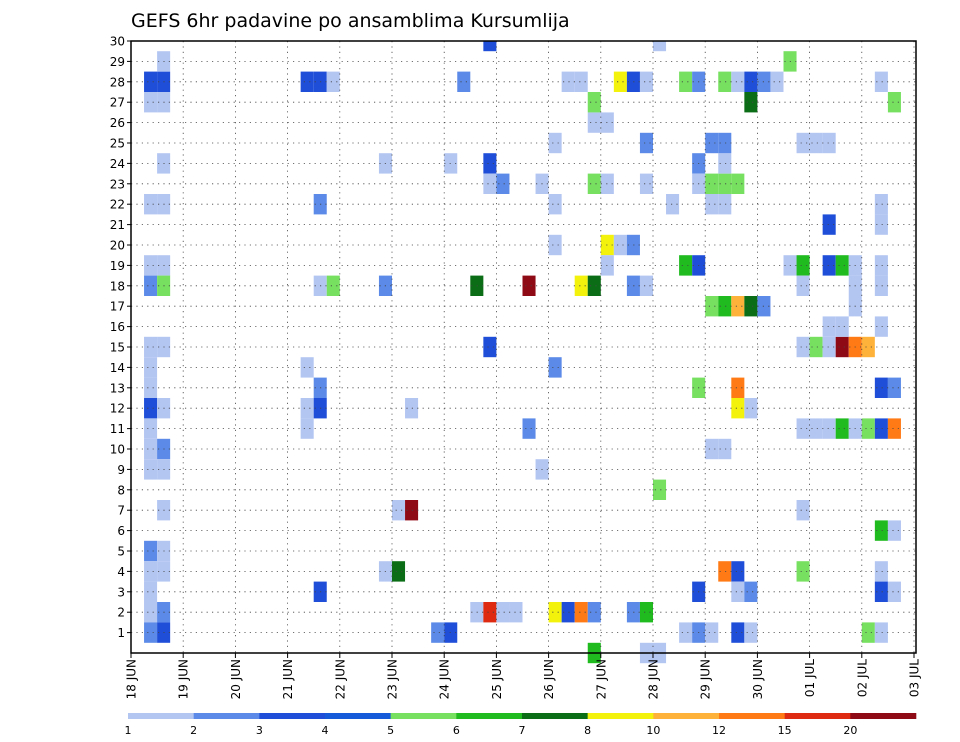 The height and width of the screenshot is (742, 960). What do you see at coordinates (117, 62) in the screenshot?
I see `y-tick-label: 29` at bounding box center [117, 62].